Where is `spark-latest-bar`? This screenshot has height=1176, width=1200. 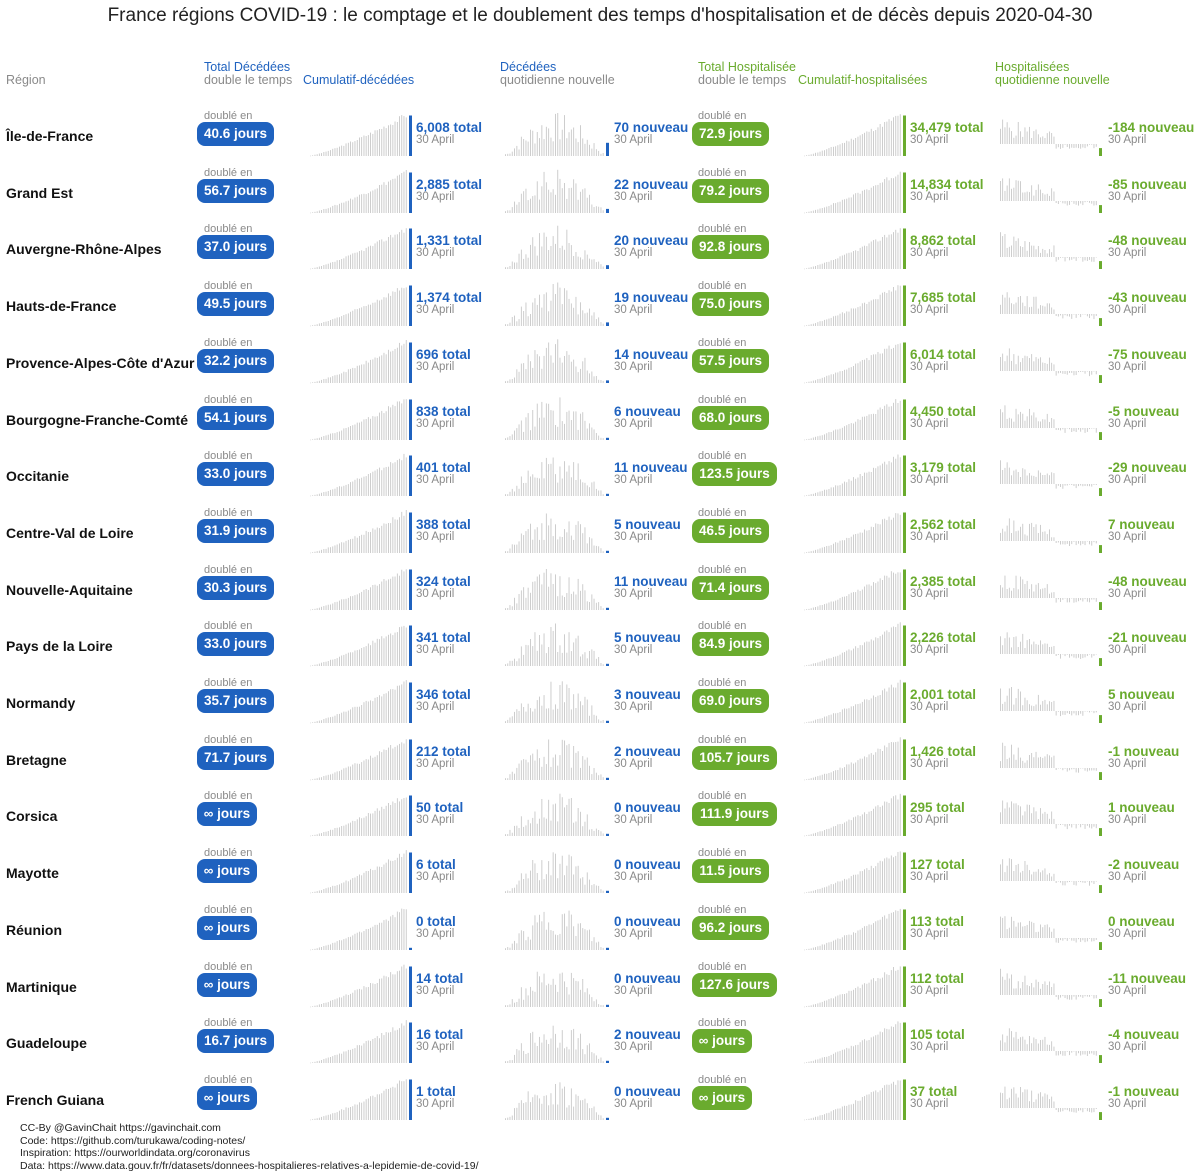
spark-latest-bar is located at coordinates (904, 1043).